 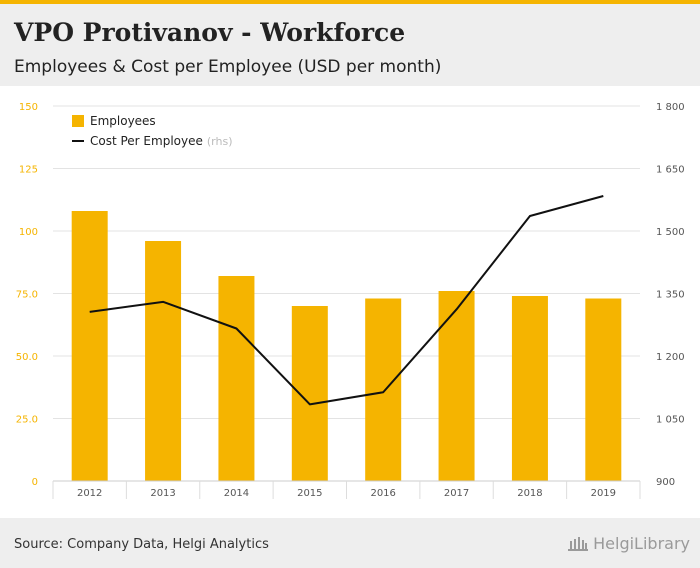 I want to click on legend-label-employees: Employees, so click(x=123, y=121).